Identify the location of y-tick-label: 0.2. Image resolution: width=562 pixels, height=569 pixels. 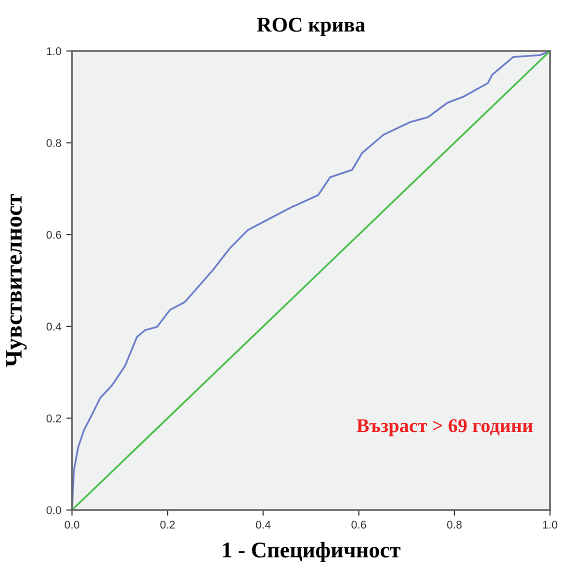
(54, 418).